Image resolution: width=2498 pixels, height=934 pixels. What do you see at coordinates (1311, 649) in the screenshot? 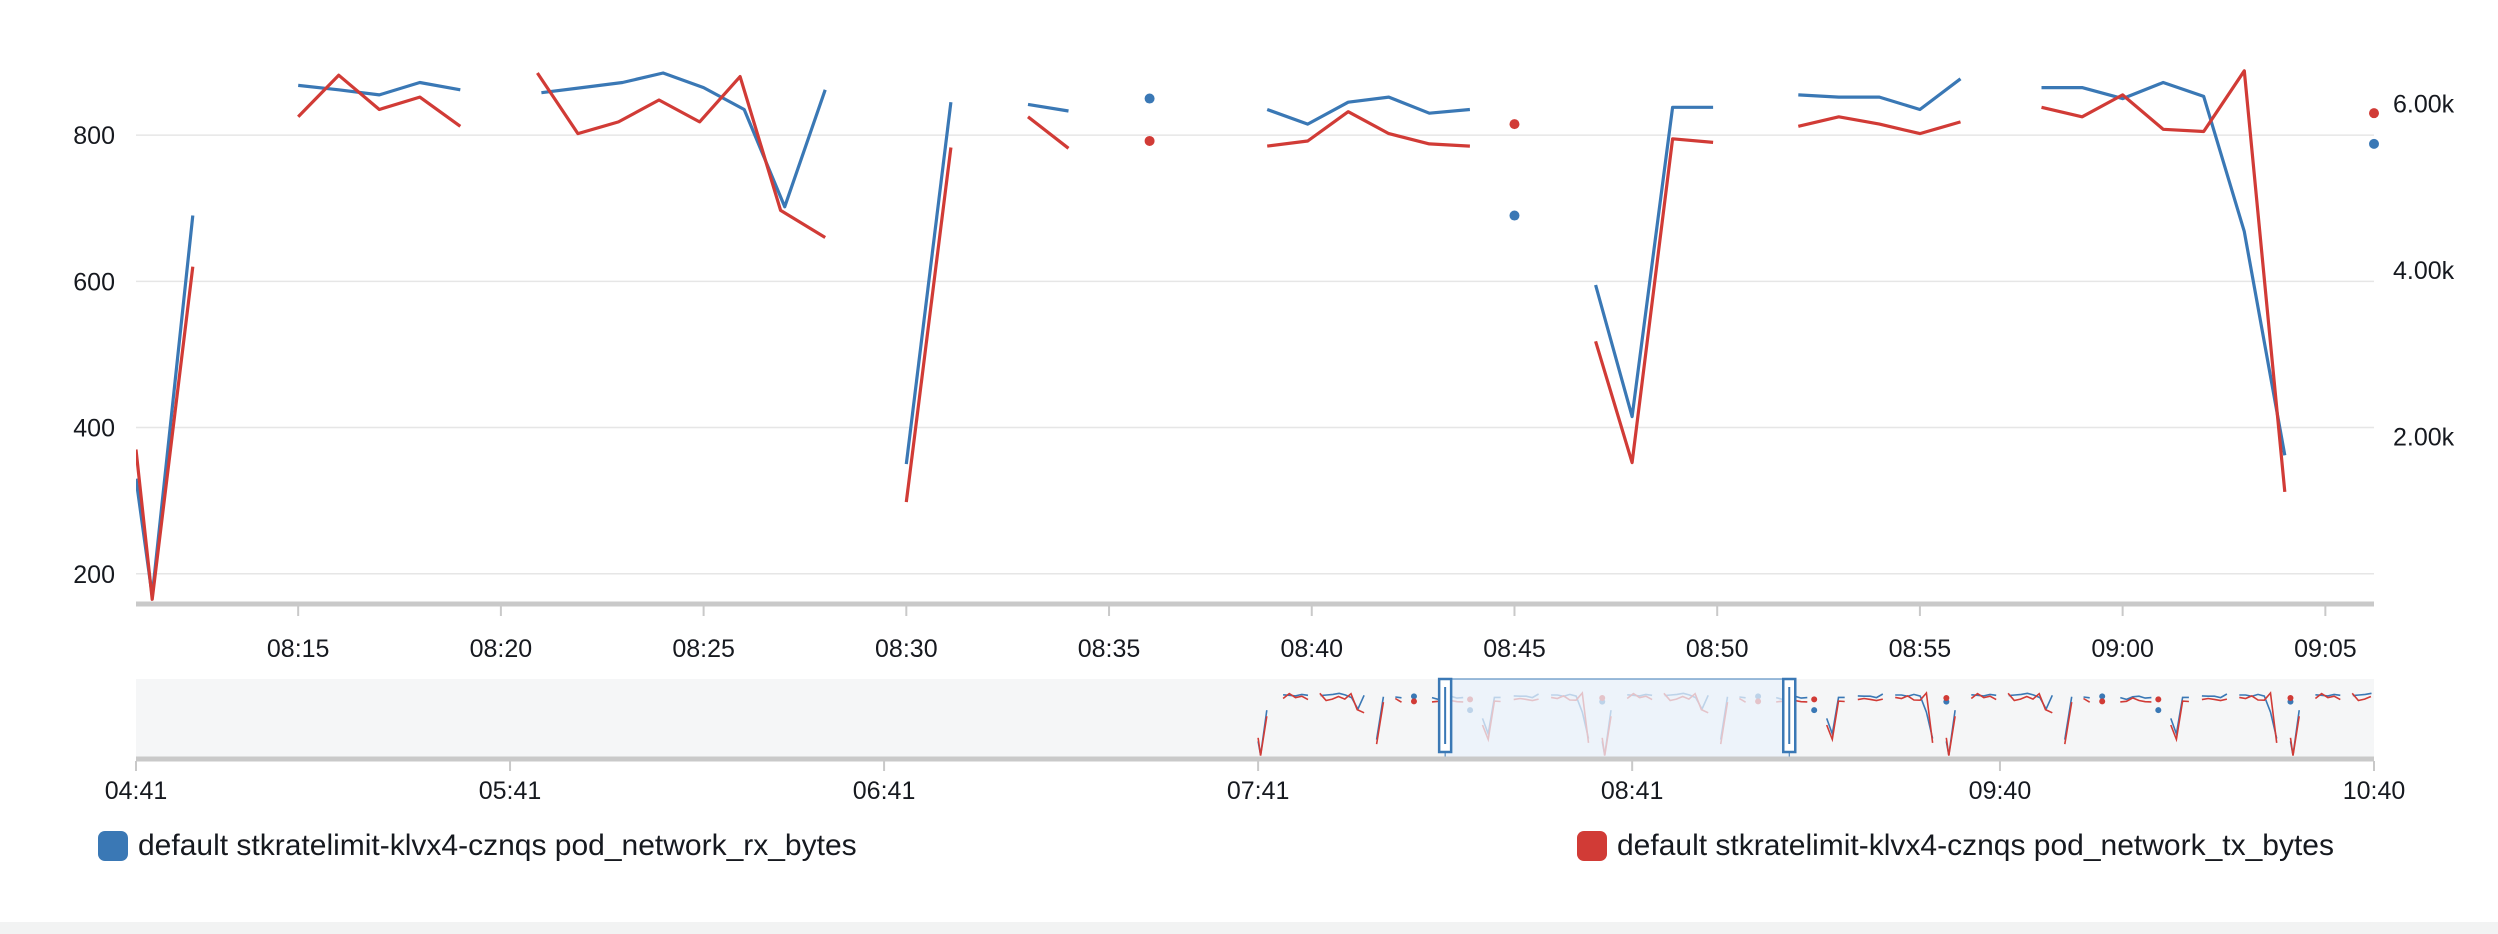
I see `x-tick-label: 08:40` at bounding box center [1311, 649].